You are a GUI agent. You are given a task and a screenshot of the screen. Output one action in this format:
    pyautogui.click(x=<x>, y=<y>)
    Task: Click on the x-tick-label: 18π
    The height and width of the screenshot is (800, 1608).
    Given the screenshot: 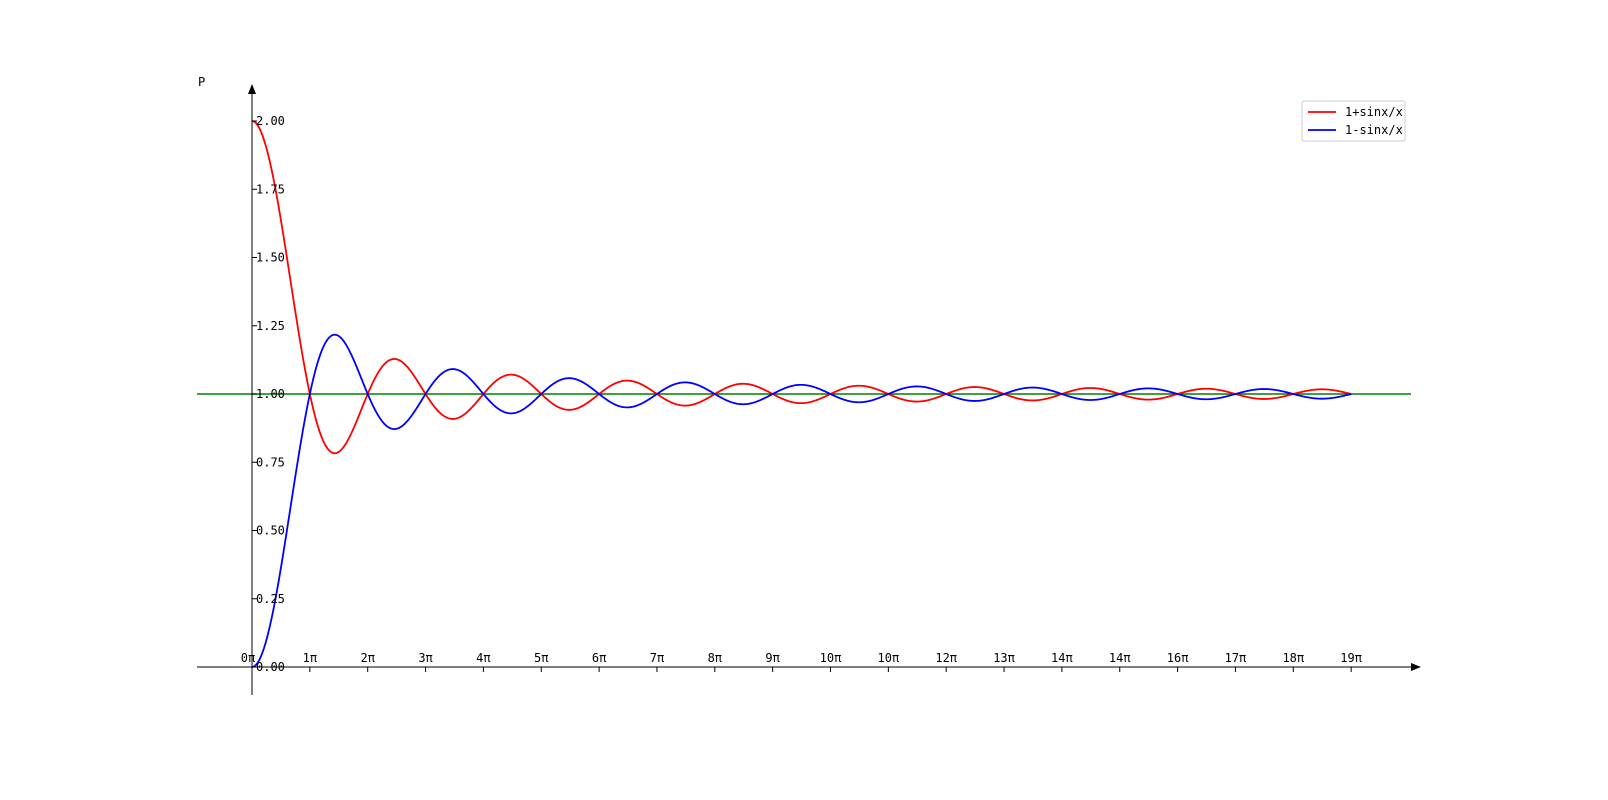 What is the action you would take?
    pyautogui.click(x=1293, y=658)
    